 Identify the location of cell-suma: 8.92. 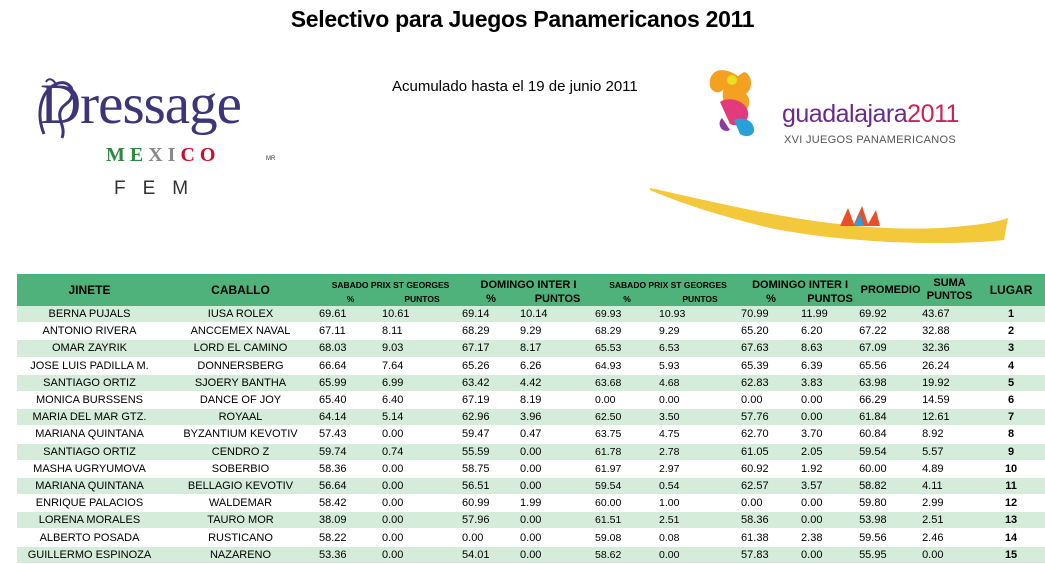
(950, 434).